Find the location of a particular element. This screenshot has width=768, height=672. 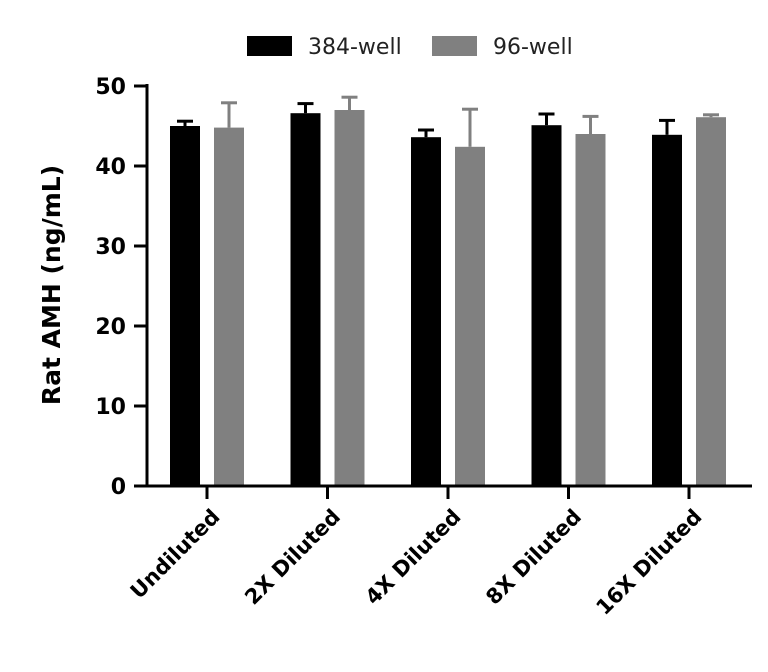

bar-96-well-8x-diluted is located at coordinates (590, 310).